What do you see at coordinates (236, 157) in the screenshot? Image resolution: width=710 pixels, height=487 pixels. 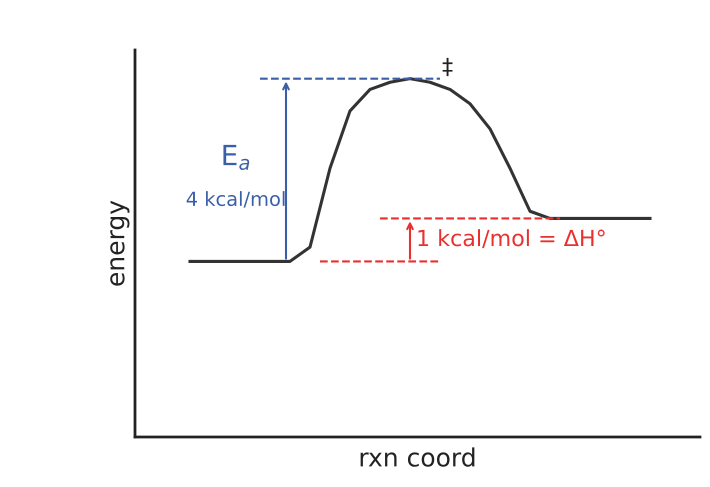 I see `annotation: E$_{a}$` at bounding box center [236, 157].